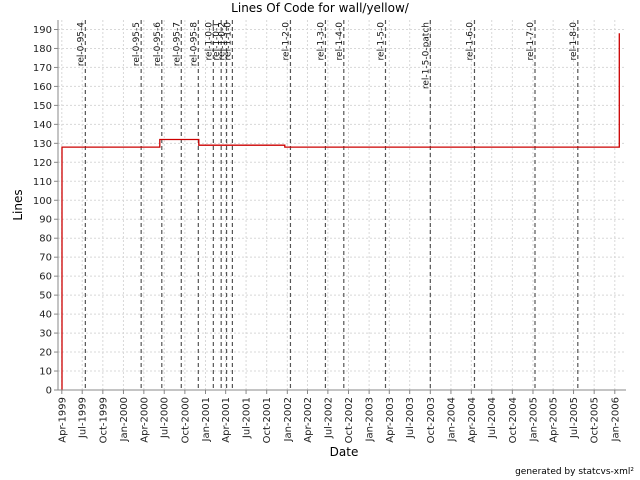  I want to click on x-axis-title: Date, so click(344, 452).